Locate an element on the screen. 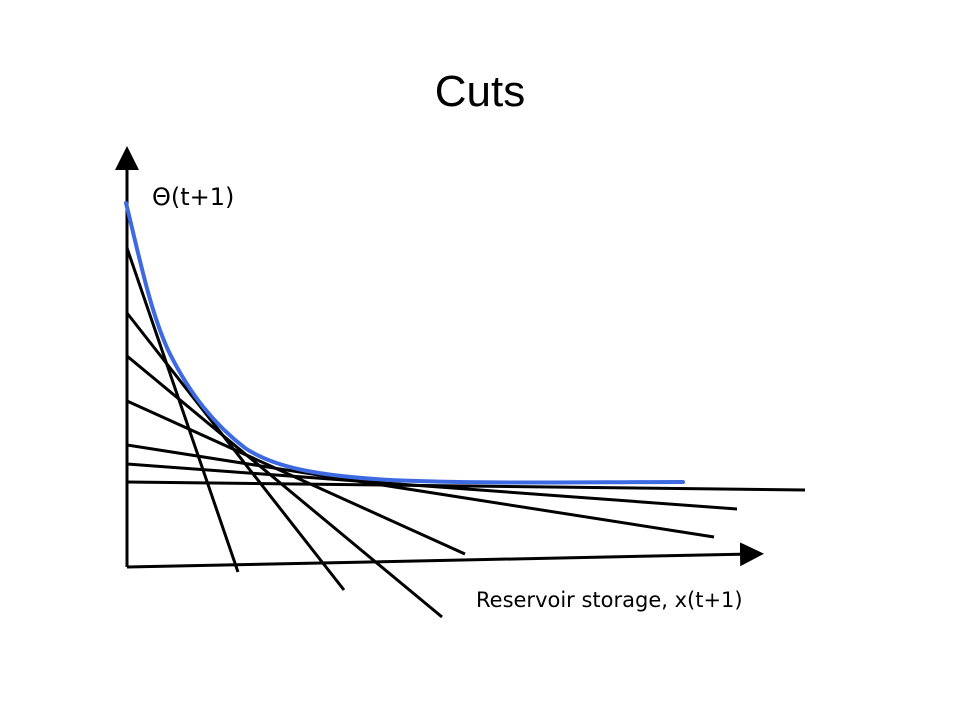 This screenshot has height=720, width=960. x-axis-label: Reservoir storage, x(t+1) is located at coordinates (609, 600).